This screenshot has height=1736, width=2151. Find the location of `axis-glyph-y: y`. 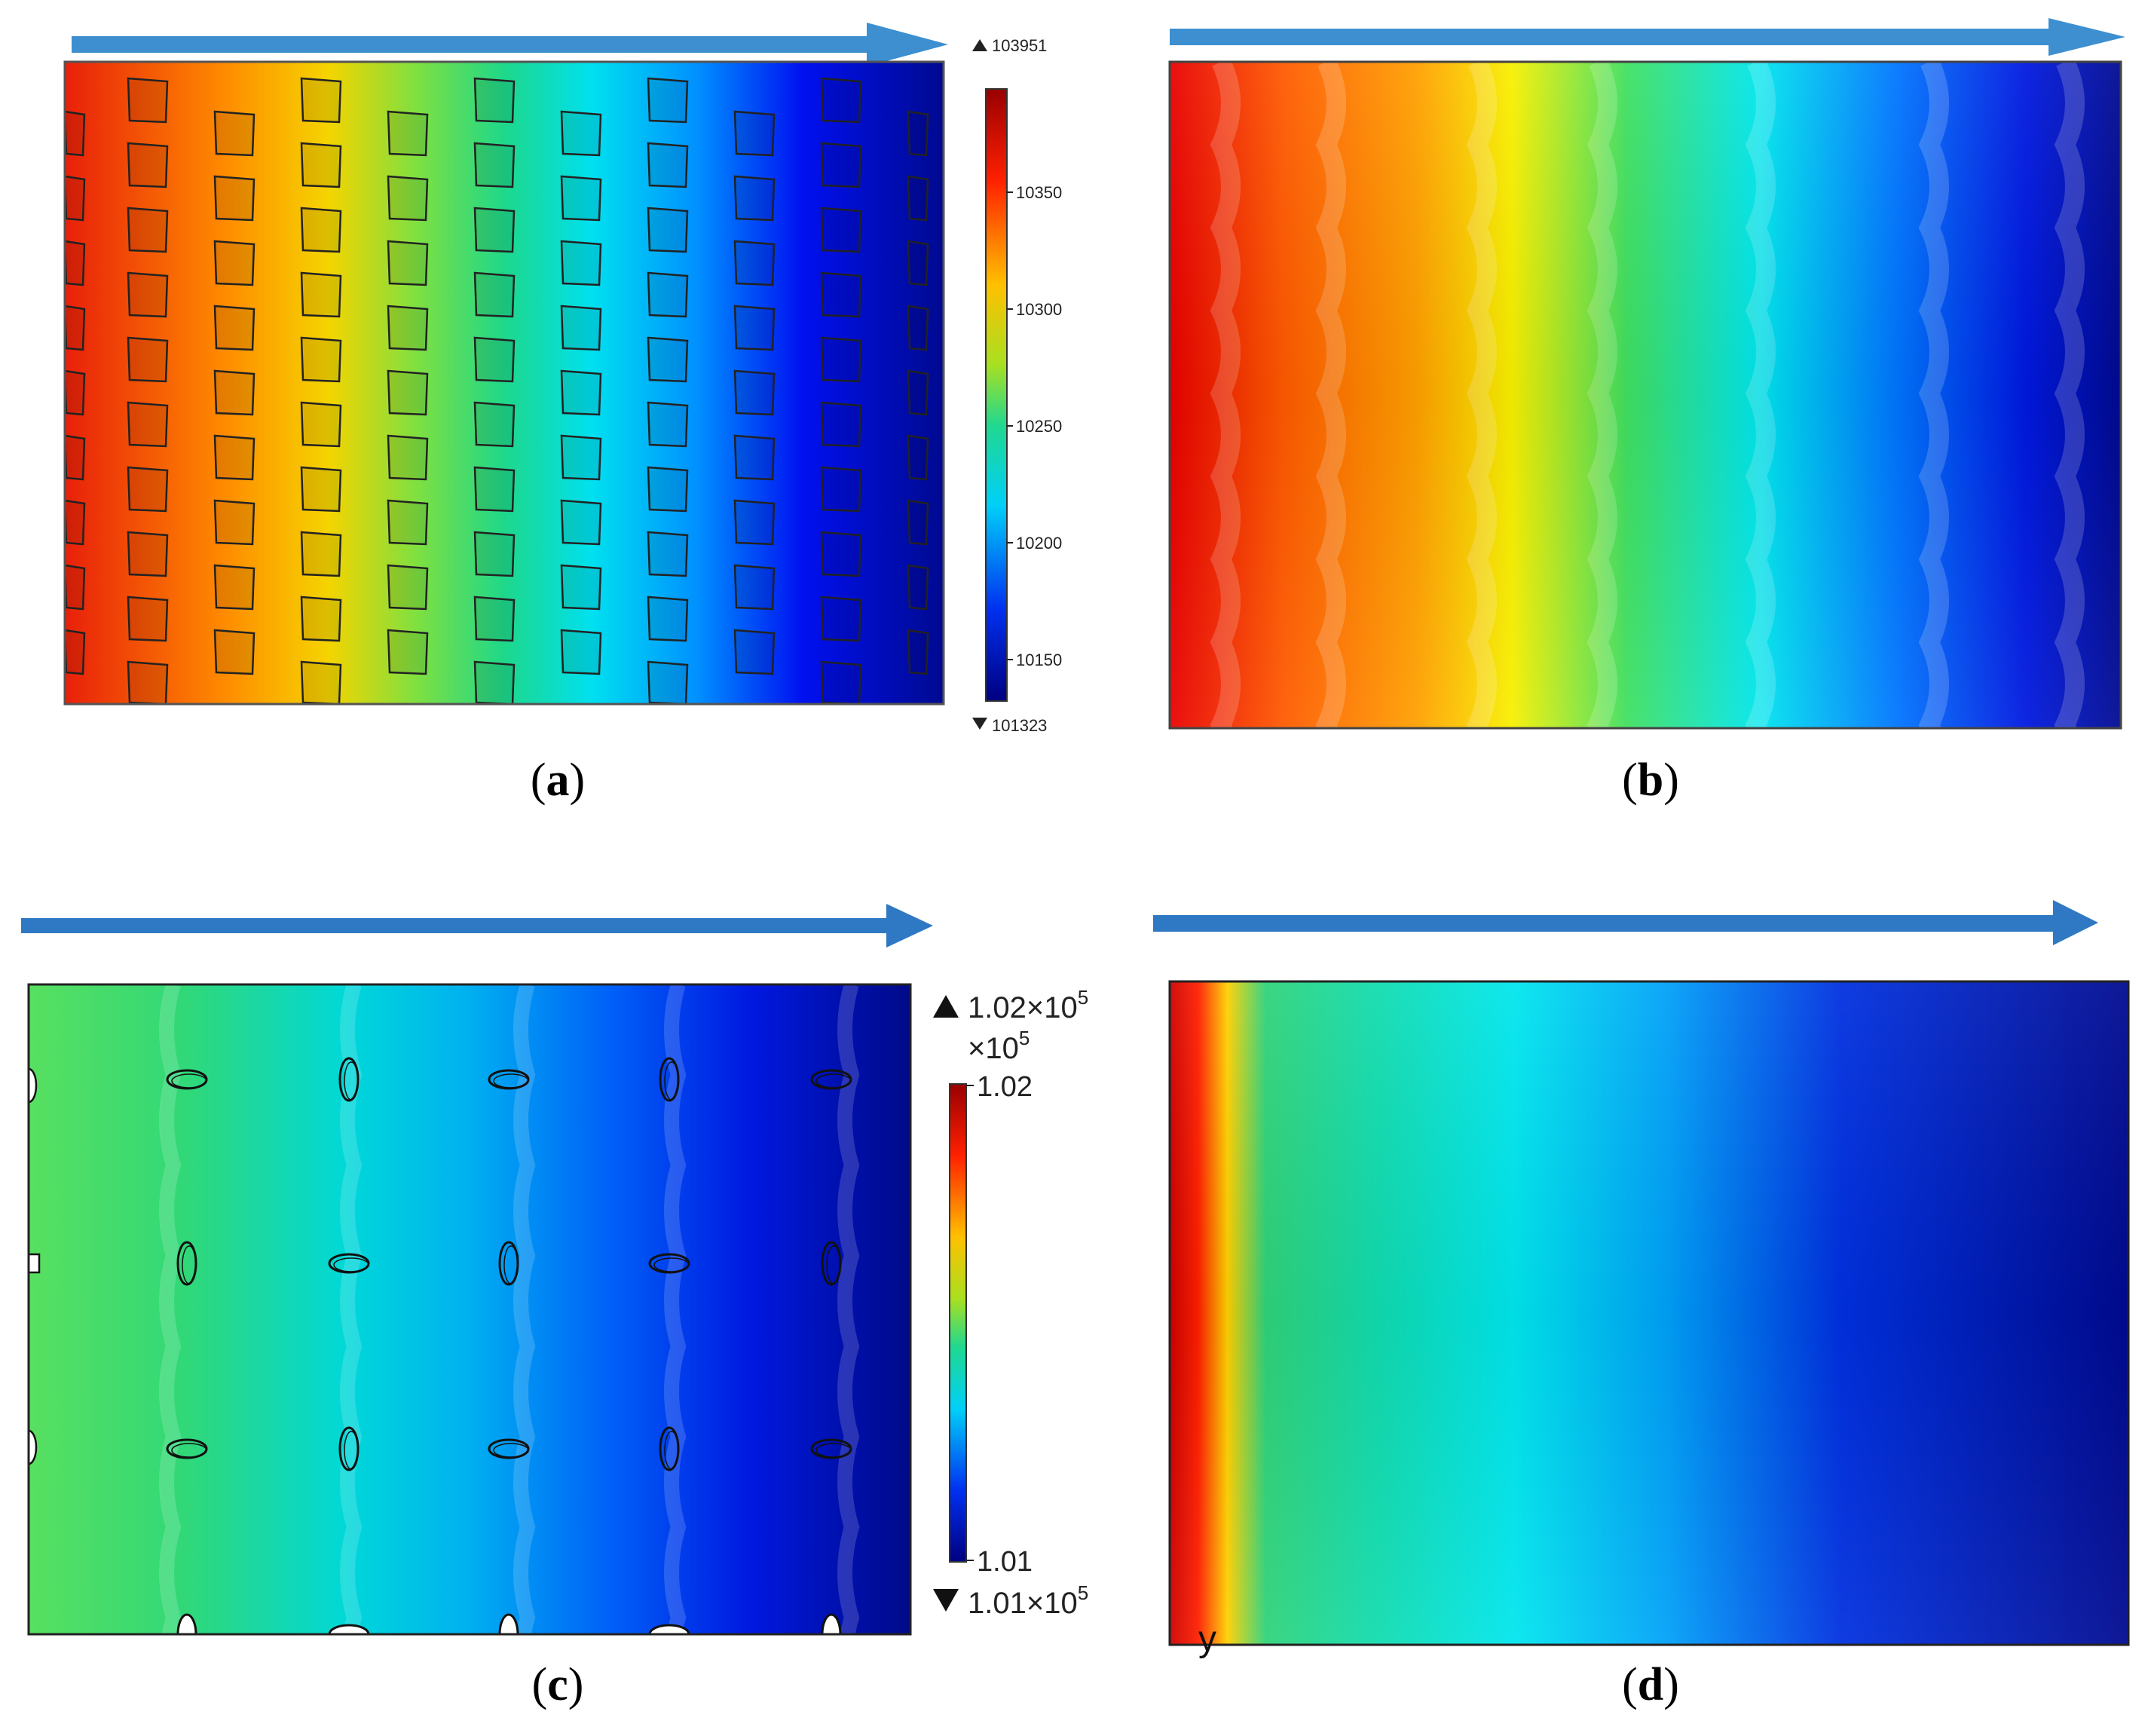

axis-glyph-y: y is located at coordinates (1207, 1639).